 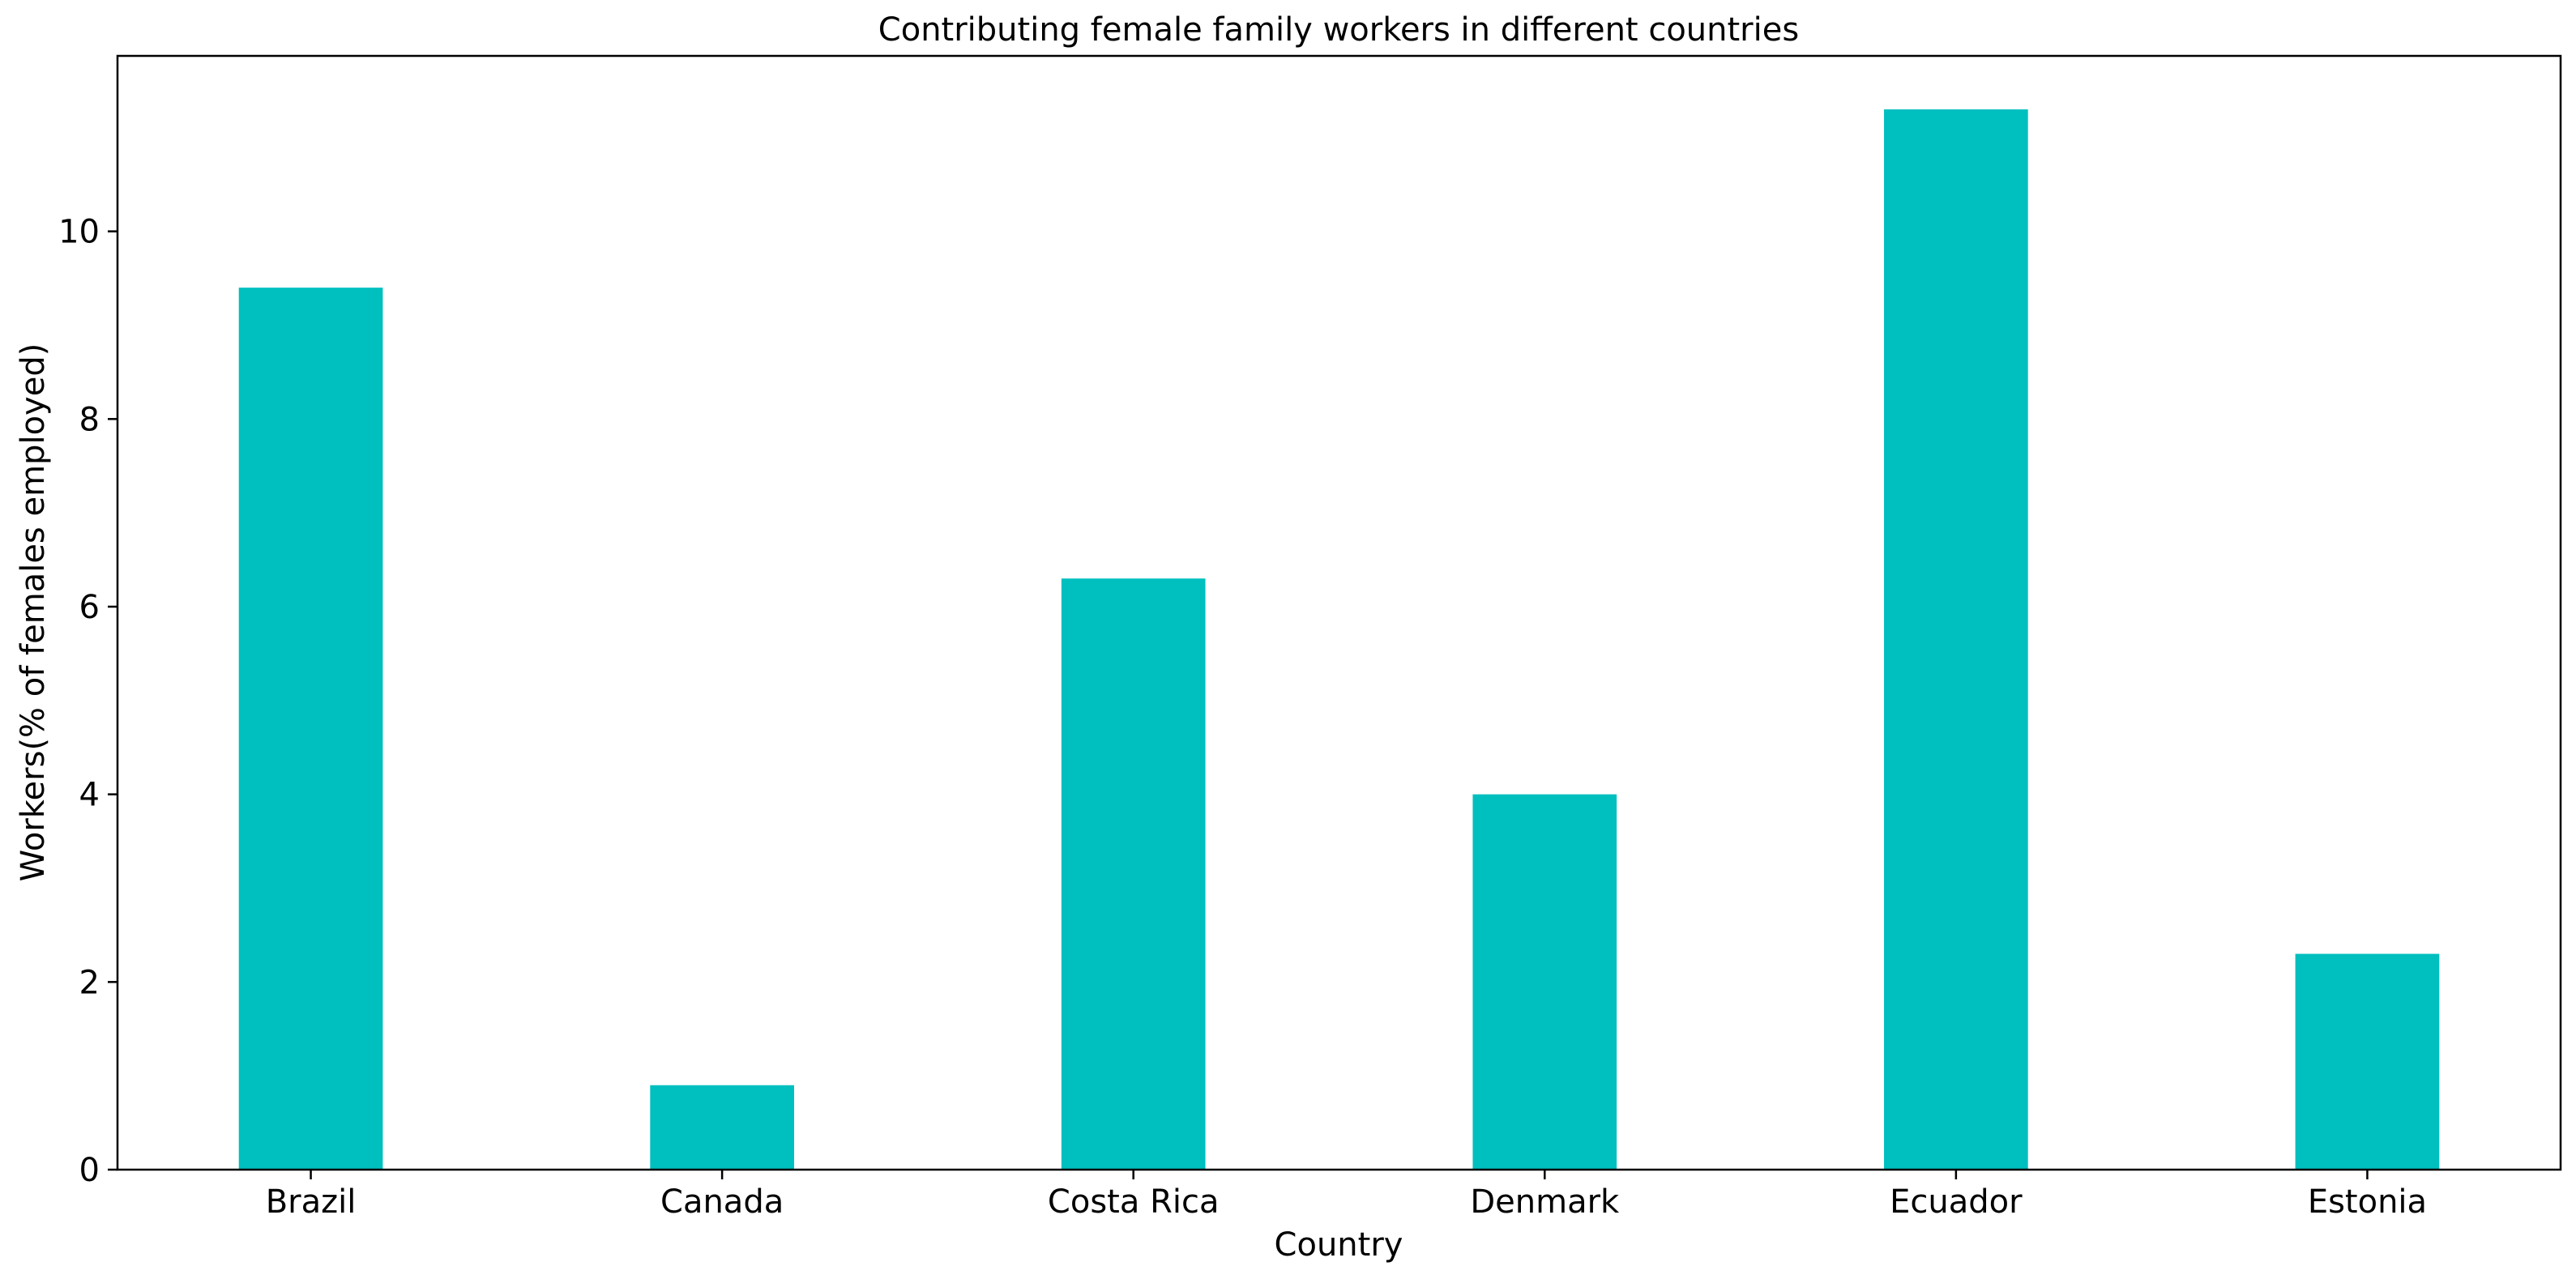 I want to click on y-tick-label: 0, so click(x=89, y=1170).